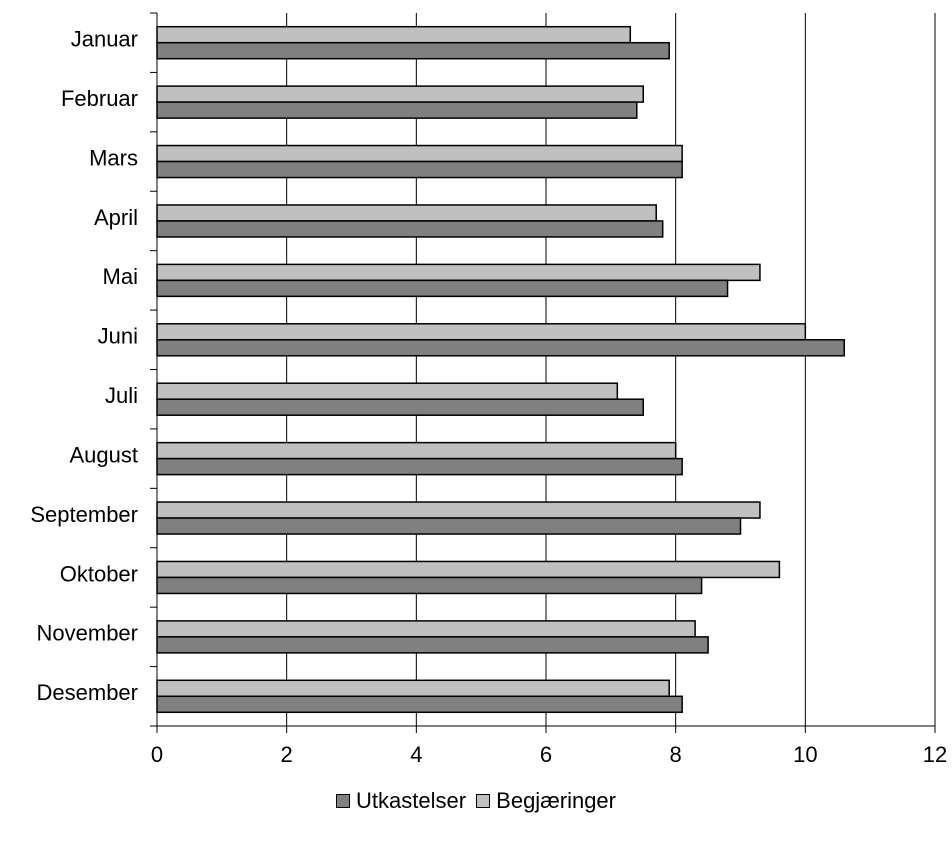 The width and height of the screenshot is (952, 843). Describe the element at coordinates (287, 754) in the screenshot. I see `x-tick-label: 2` at that location.